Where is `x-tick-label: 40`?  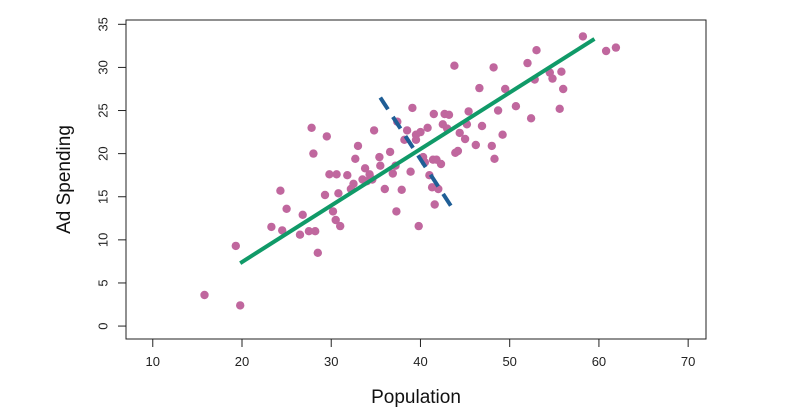 x-tick-label: 40 is located at coordinates (420, 361).